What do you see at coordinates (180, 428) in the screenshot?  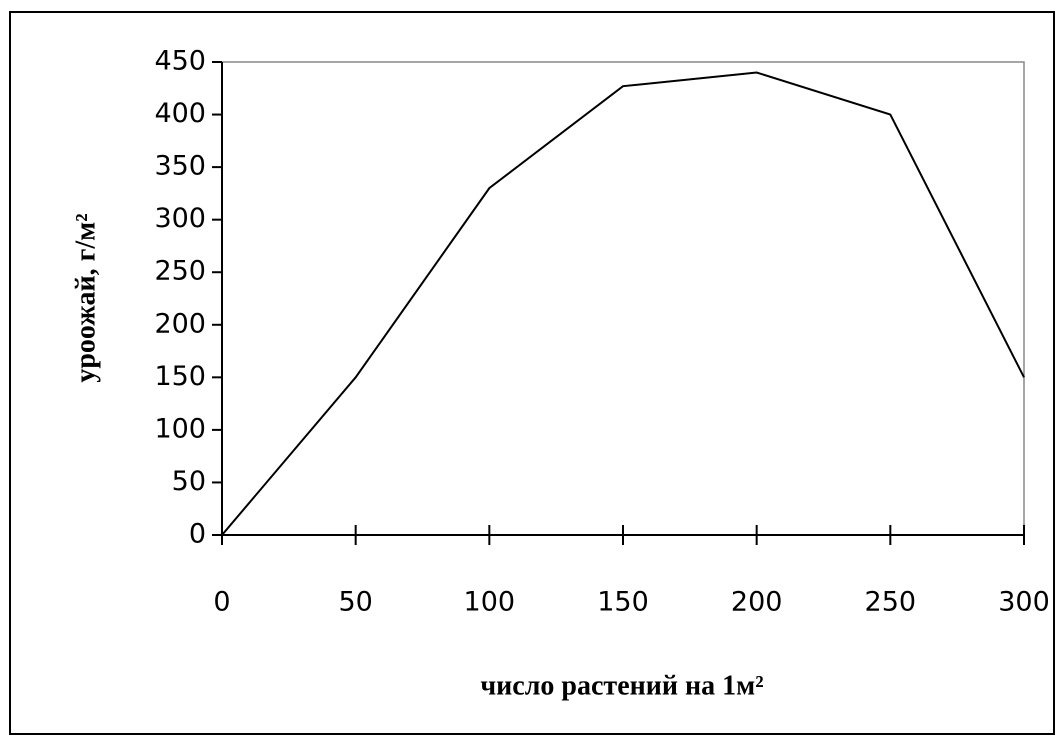 I see `y-tick-label: 100` at bounding box center [180, 428].